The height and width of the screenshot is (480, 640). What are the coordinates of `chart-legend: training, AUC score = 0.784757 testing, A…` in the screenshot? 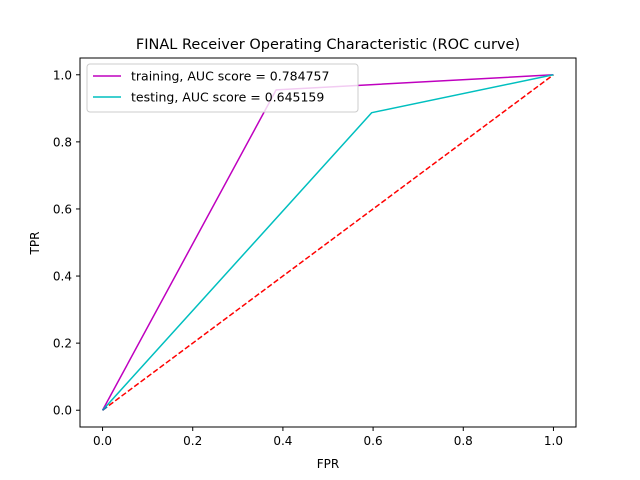 It's located at (222, 88).